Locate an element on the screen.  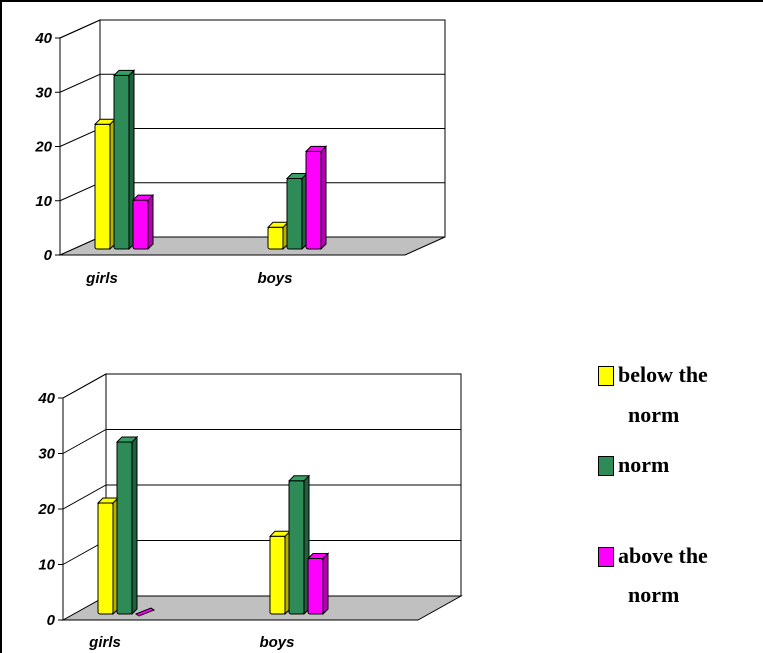
legend-swatch-norm is located at coordinates (606, 466).